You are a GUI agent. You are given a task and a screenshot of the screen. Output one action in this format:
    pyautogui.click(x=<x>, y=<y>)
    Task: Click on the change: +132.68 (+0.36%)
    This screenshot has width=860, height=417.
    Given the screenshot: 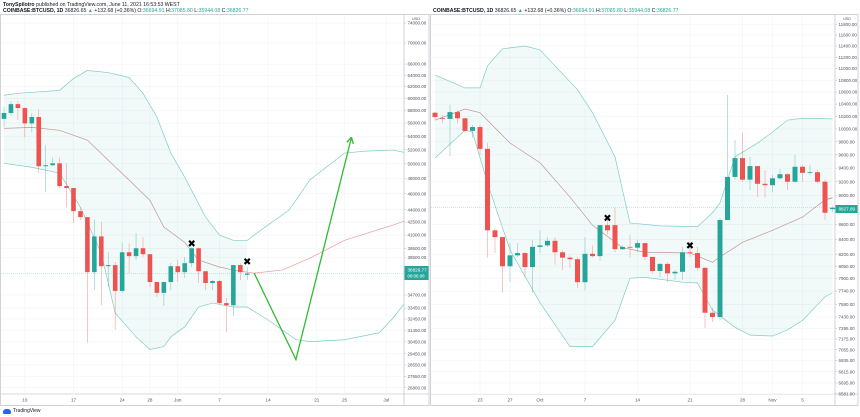 What is the action you would take?
    pyautogui.click(x=115, y=11)
    